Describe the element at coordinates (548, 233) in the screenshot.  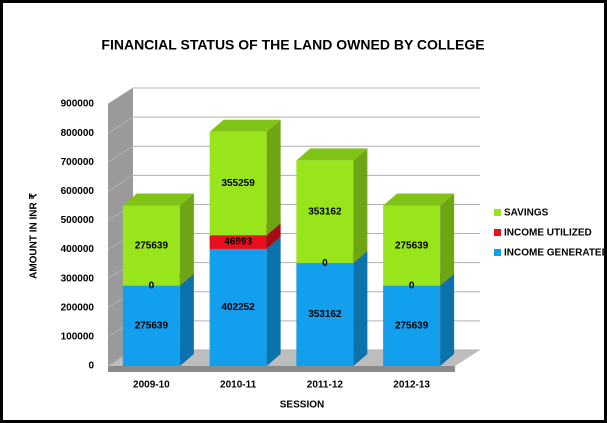
I see `legend-label: INCOME UTILIZED` at that location.